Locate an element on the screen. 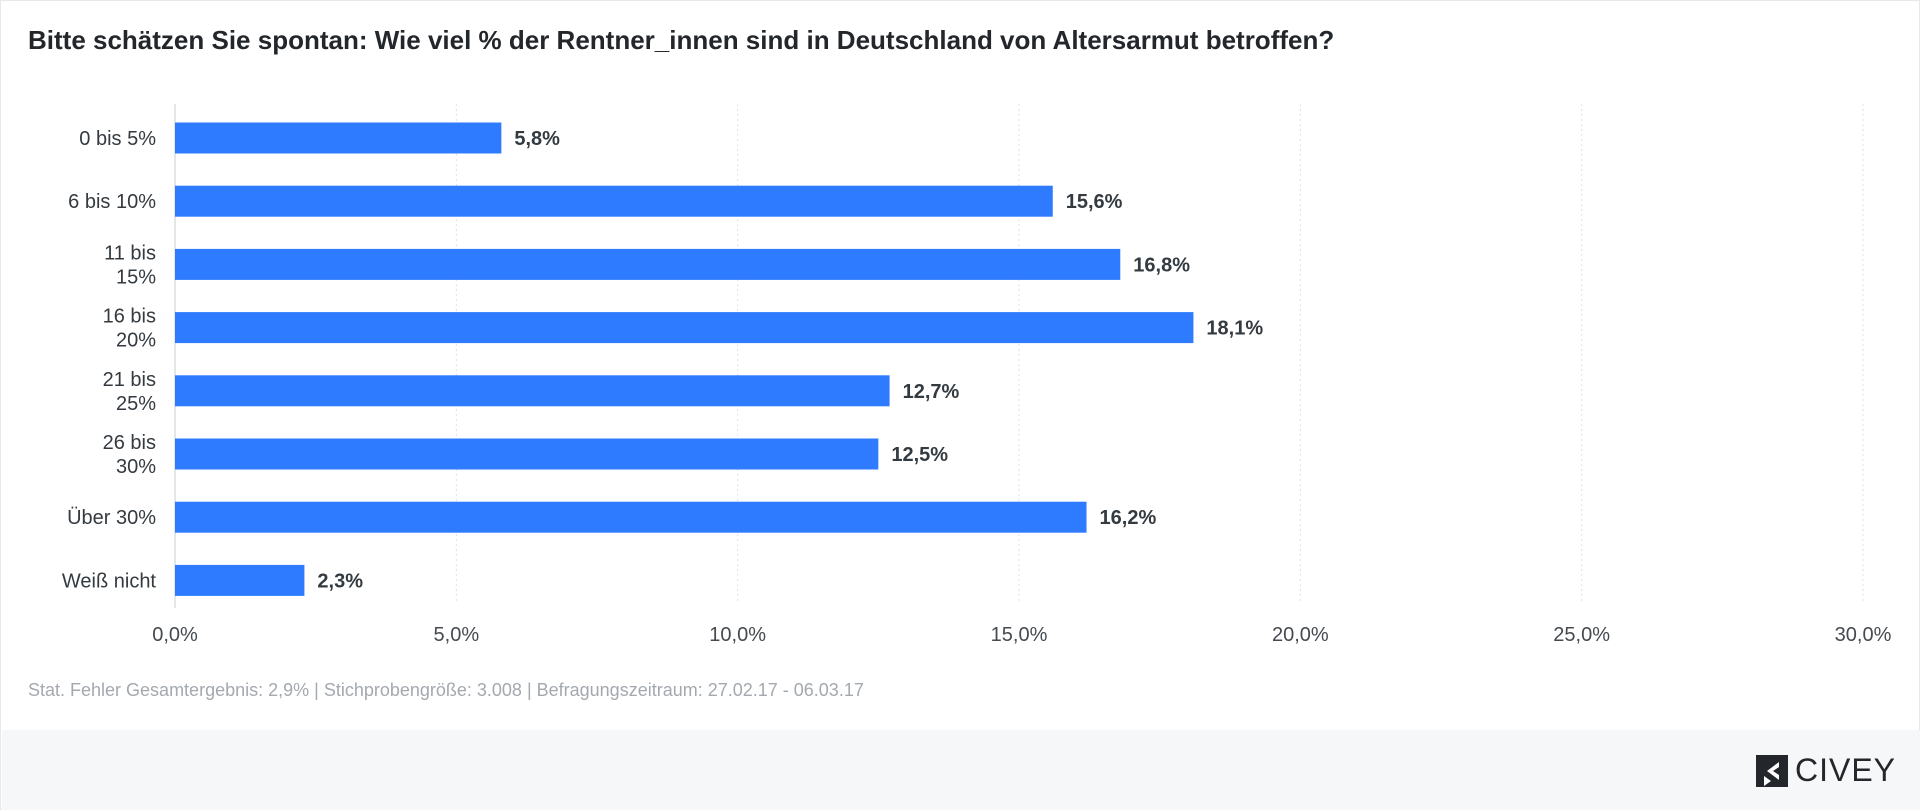 This screenshot has width=1920, height=810. x-tick-label: 20,0% is located at coordinates (1300, 635).